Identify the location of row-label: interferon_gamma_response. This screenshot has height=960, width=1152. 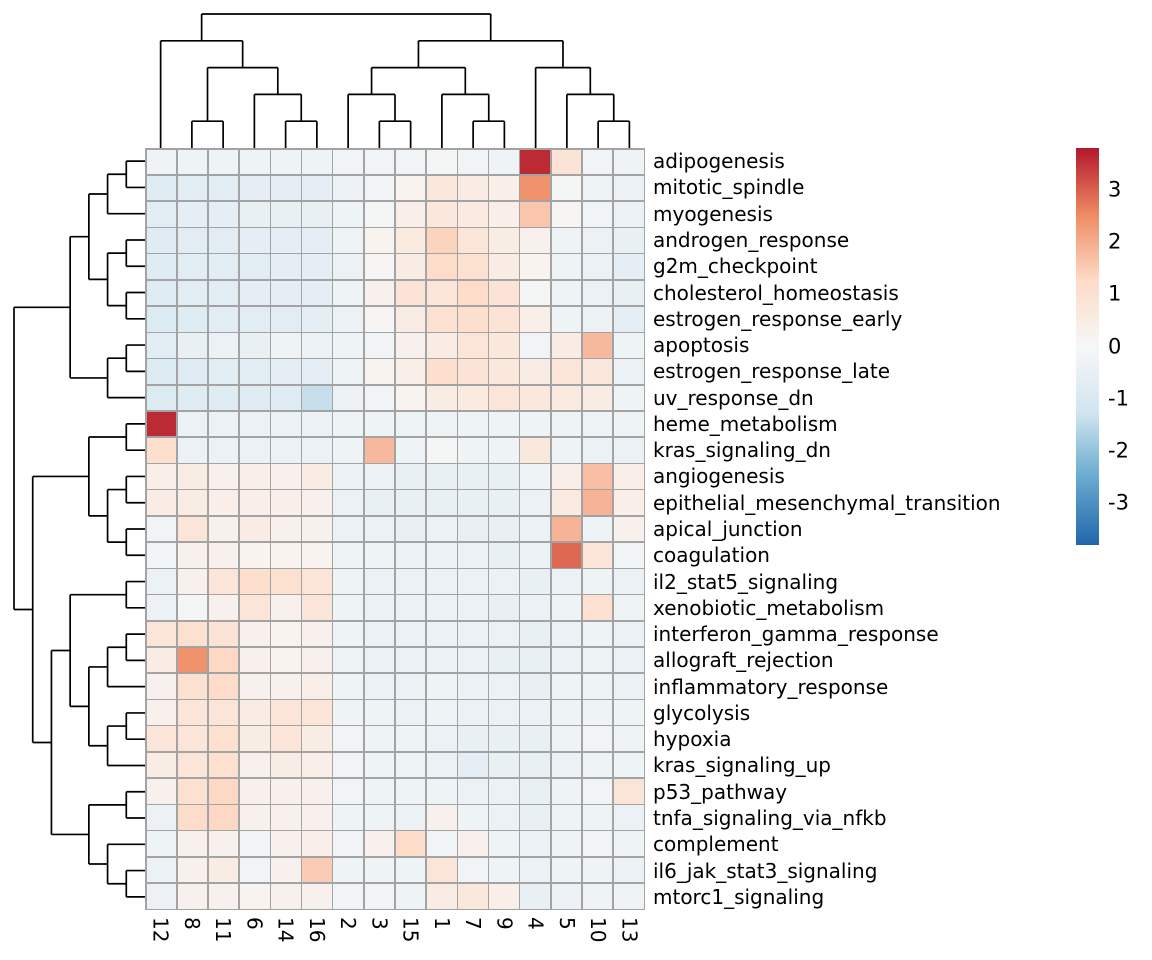
(796, 634).